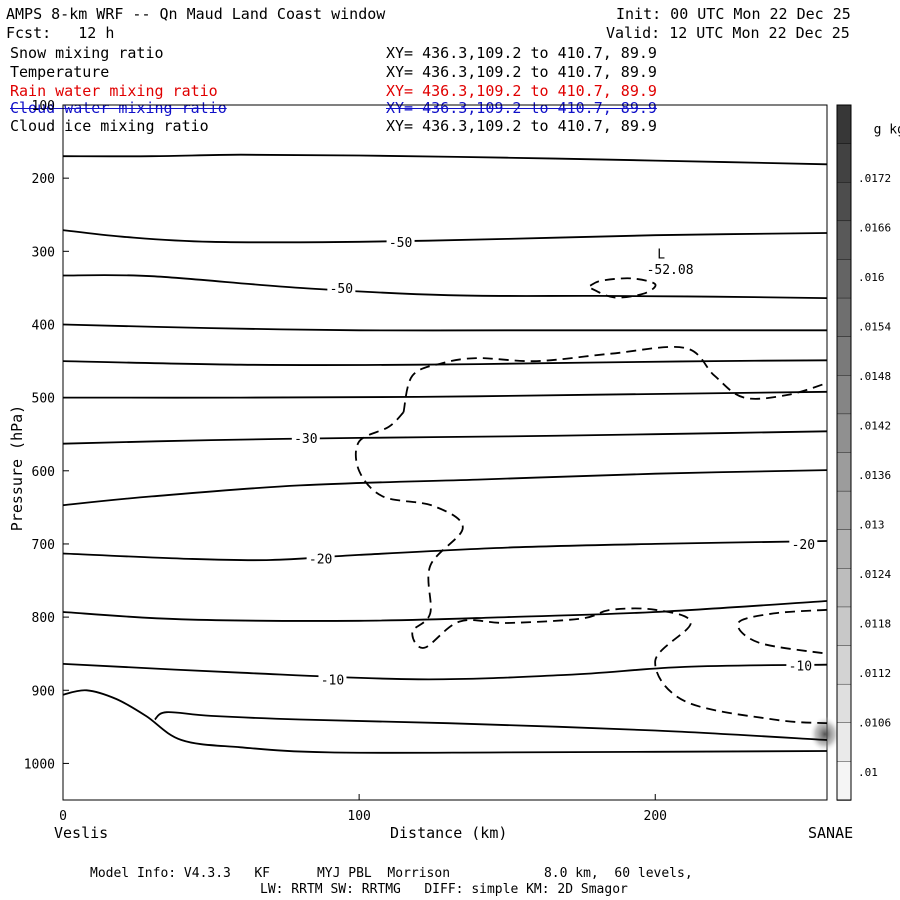  What do you see at coordinates (874, 376) in the screenshot?
I see `colorbar-tick-label: .0148` at bounding box center [874, 376].